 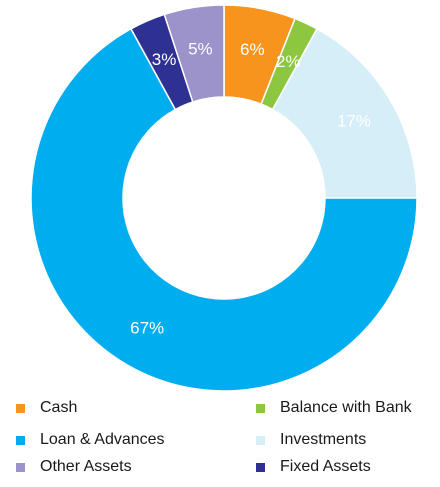 I want to click on legend-label: Balance with Bank, so click(x=346, y=407).